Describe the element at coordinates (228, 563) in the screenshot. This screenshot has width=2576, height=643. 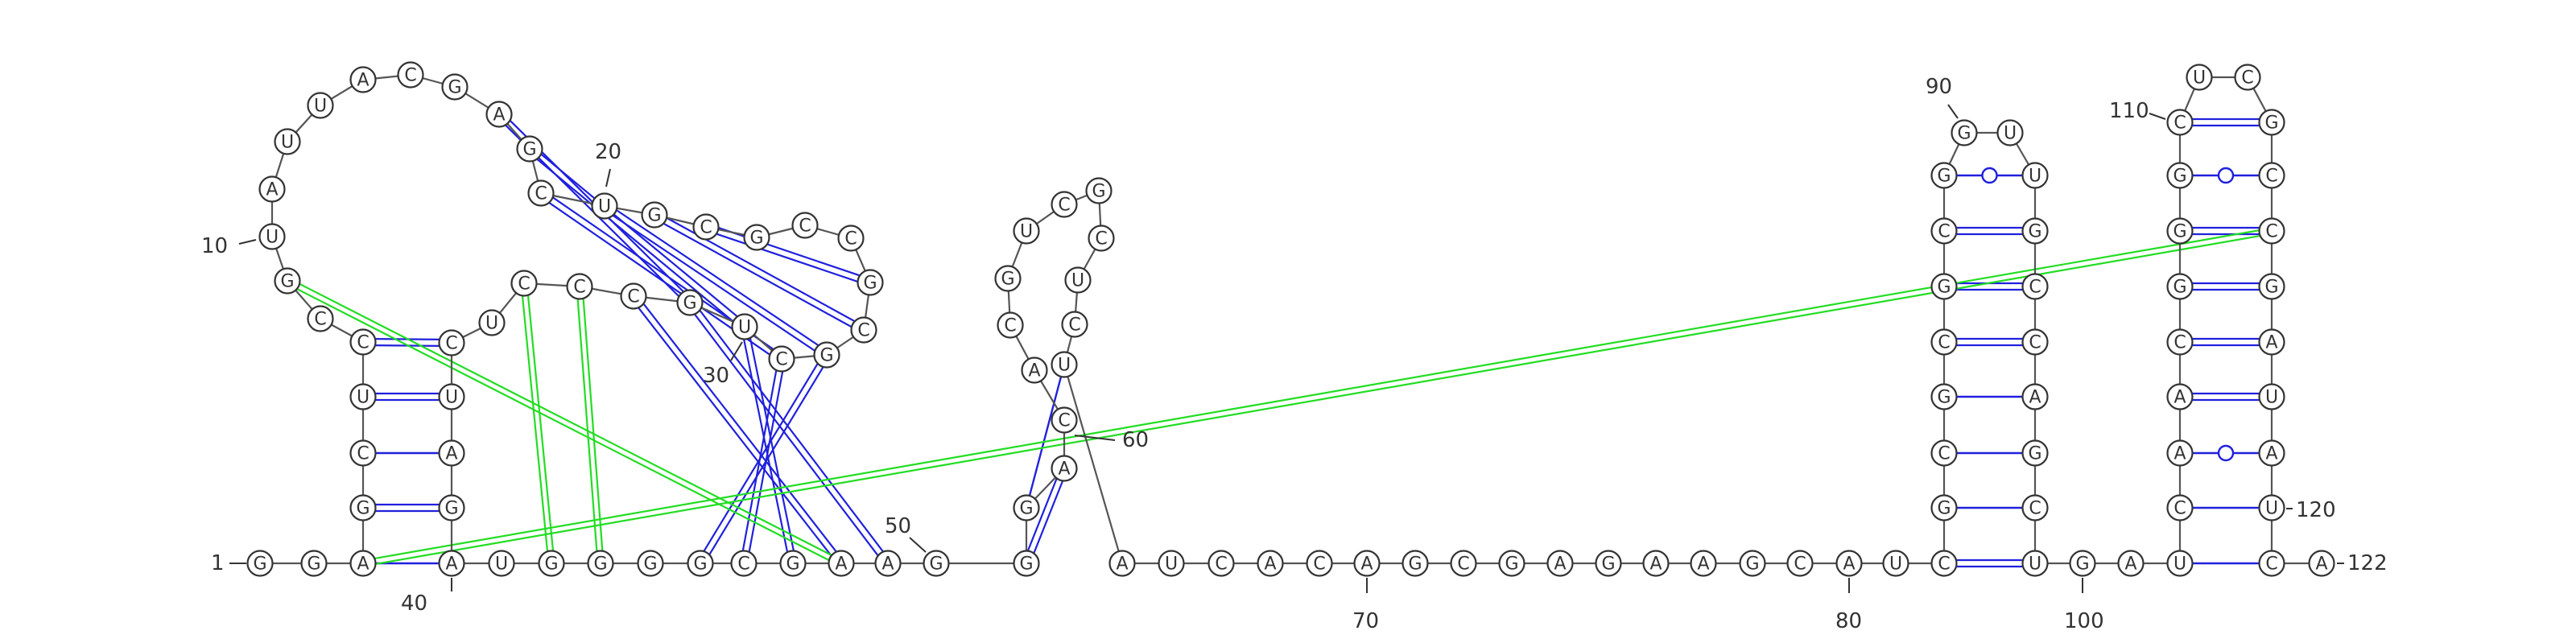
I see `position-label: 1` at that location.